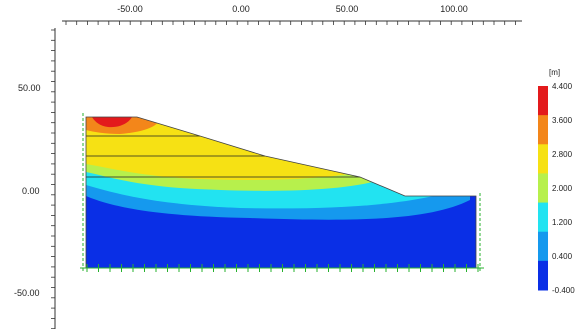 This screenshot has height=329, width=587. Describe the element at coordinates (112, 122) in the screenshot. I see `contour-band-red` at that location.